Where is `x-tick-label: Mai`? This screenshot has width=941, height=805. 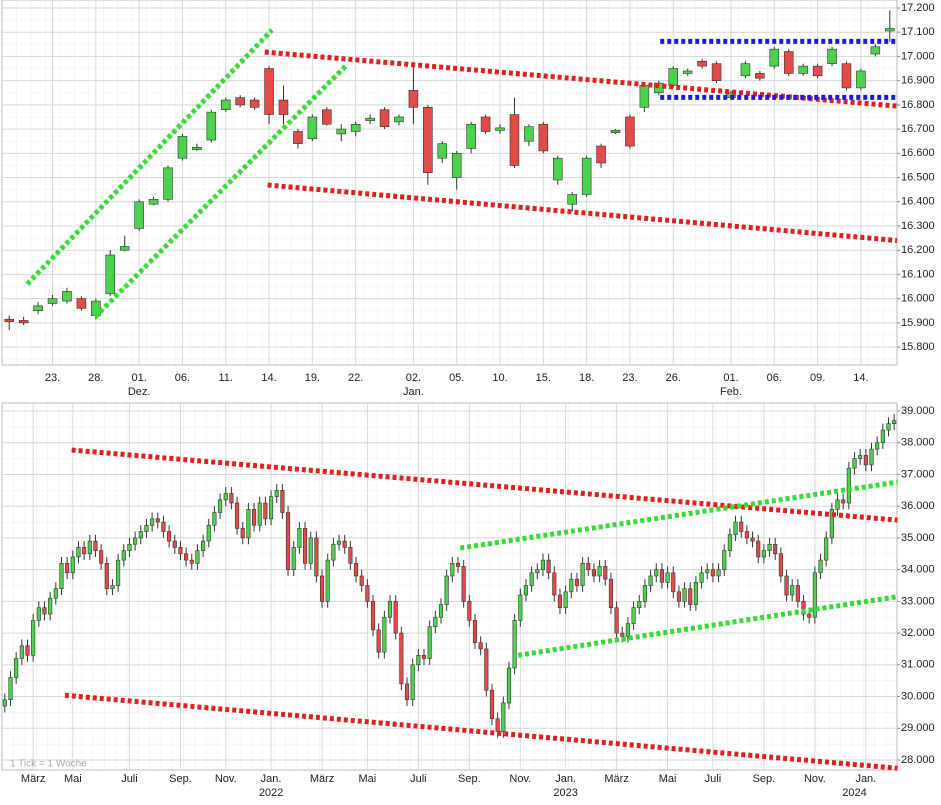 x-tick-label: Mai is located at coordinates (367, 779).